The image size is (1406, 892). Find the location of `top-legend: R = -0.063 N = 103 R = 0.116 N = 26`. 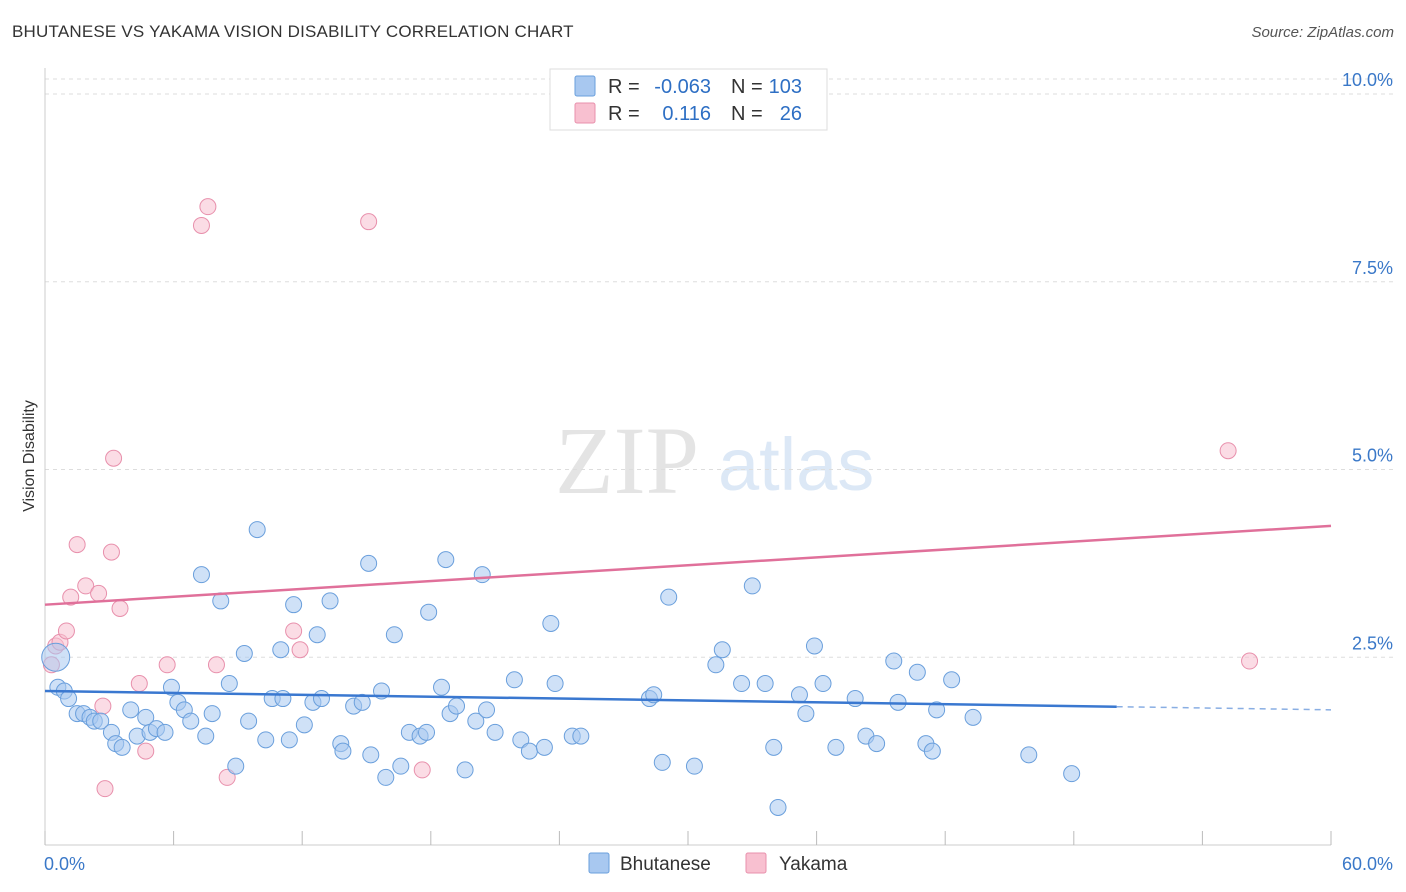

top-legend: R = -0.063 N = 103 R = 0.116 N = 26 is located at coordinates (688, 99).